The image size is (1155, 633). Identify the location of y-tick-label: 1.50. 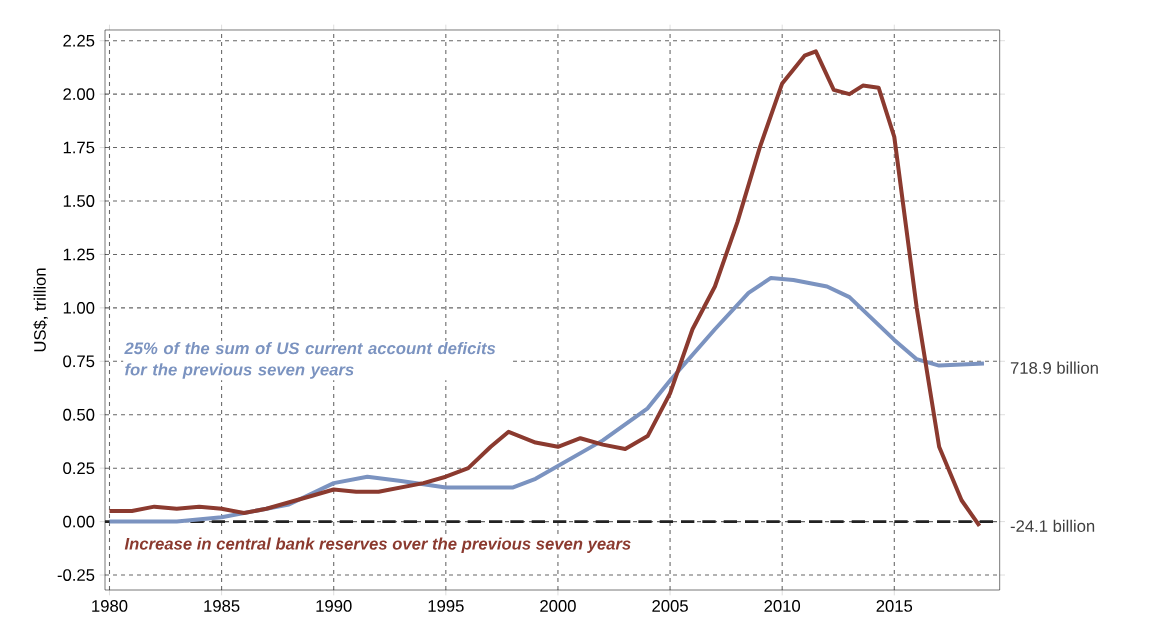
(79, 201).